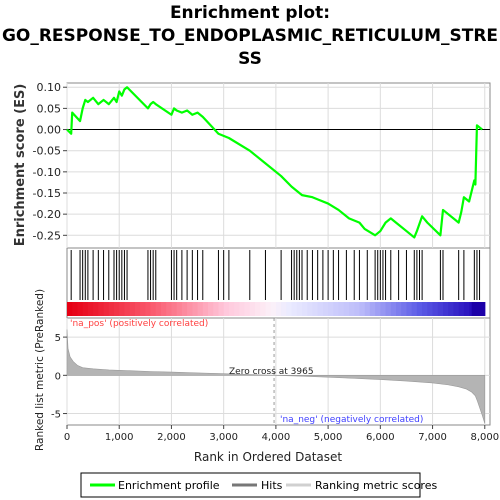  Describe the element at coordinates (139, 324) in the screenshot. I see `pos-label: 'na_pos' (positively correlated)` at that location.